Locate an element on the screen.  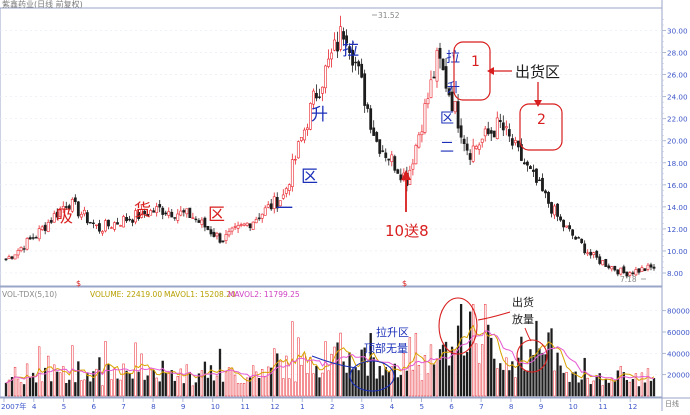
time-tick-label: 2007年 is located at coordinates (13, 406).